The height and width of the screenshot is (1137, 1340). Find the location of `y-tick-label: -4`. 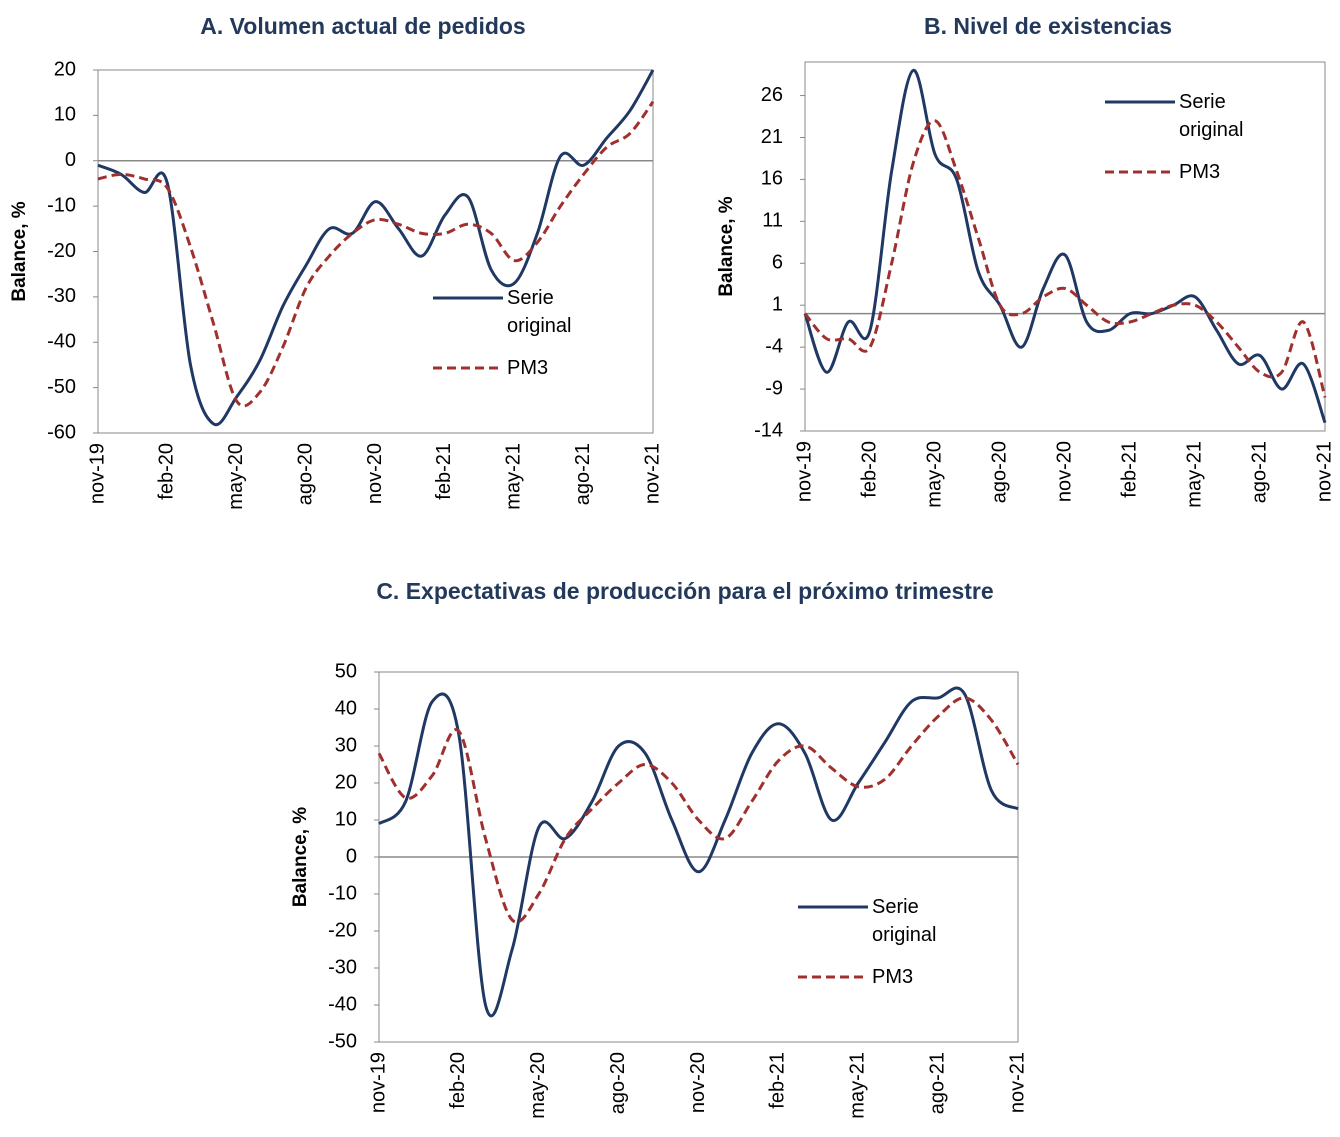

y-tick-label: -4 is located at coordinates (774, 346).